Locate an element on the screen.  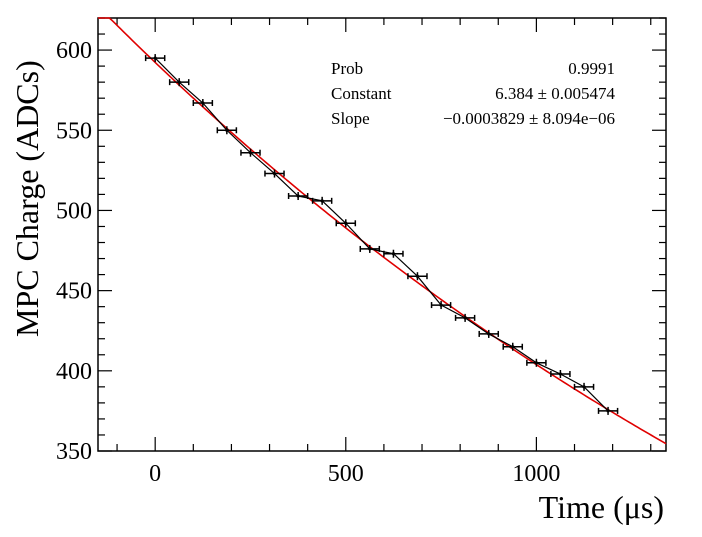
stat-name-prob: Prob is located at coordinates (347, 68).